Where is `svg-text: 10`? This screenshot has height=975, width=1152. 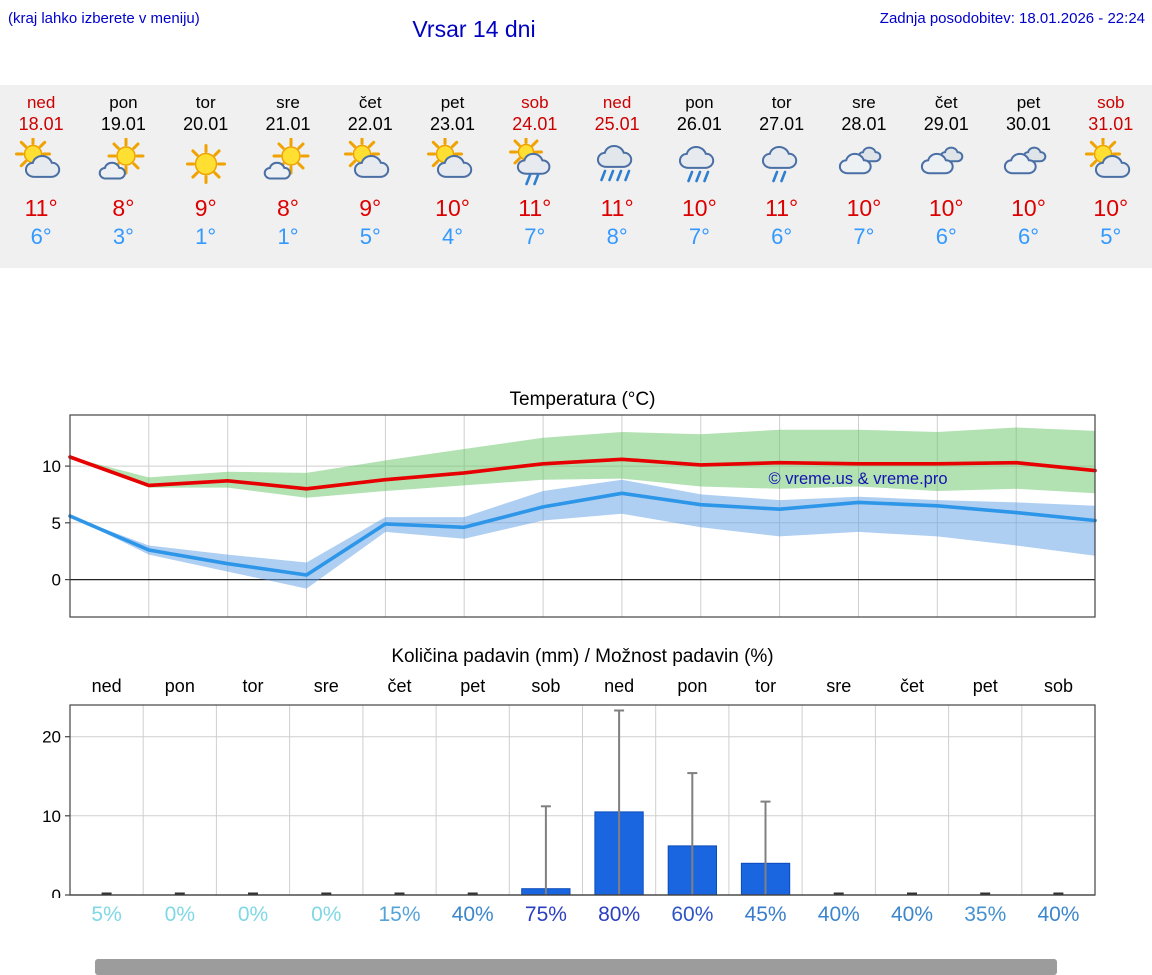
svg-text: 10 is located at coordinates (51, 816).